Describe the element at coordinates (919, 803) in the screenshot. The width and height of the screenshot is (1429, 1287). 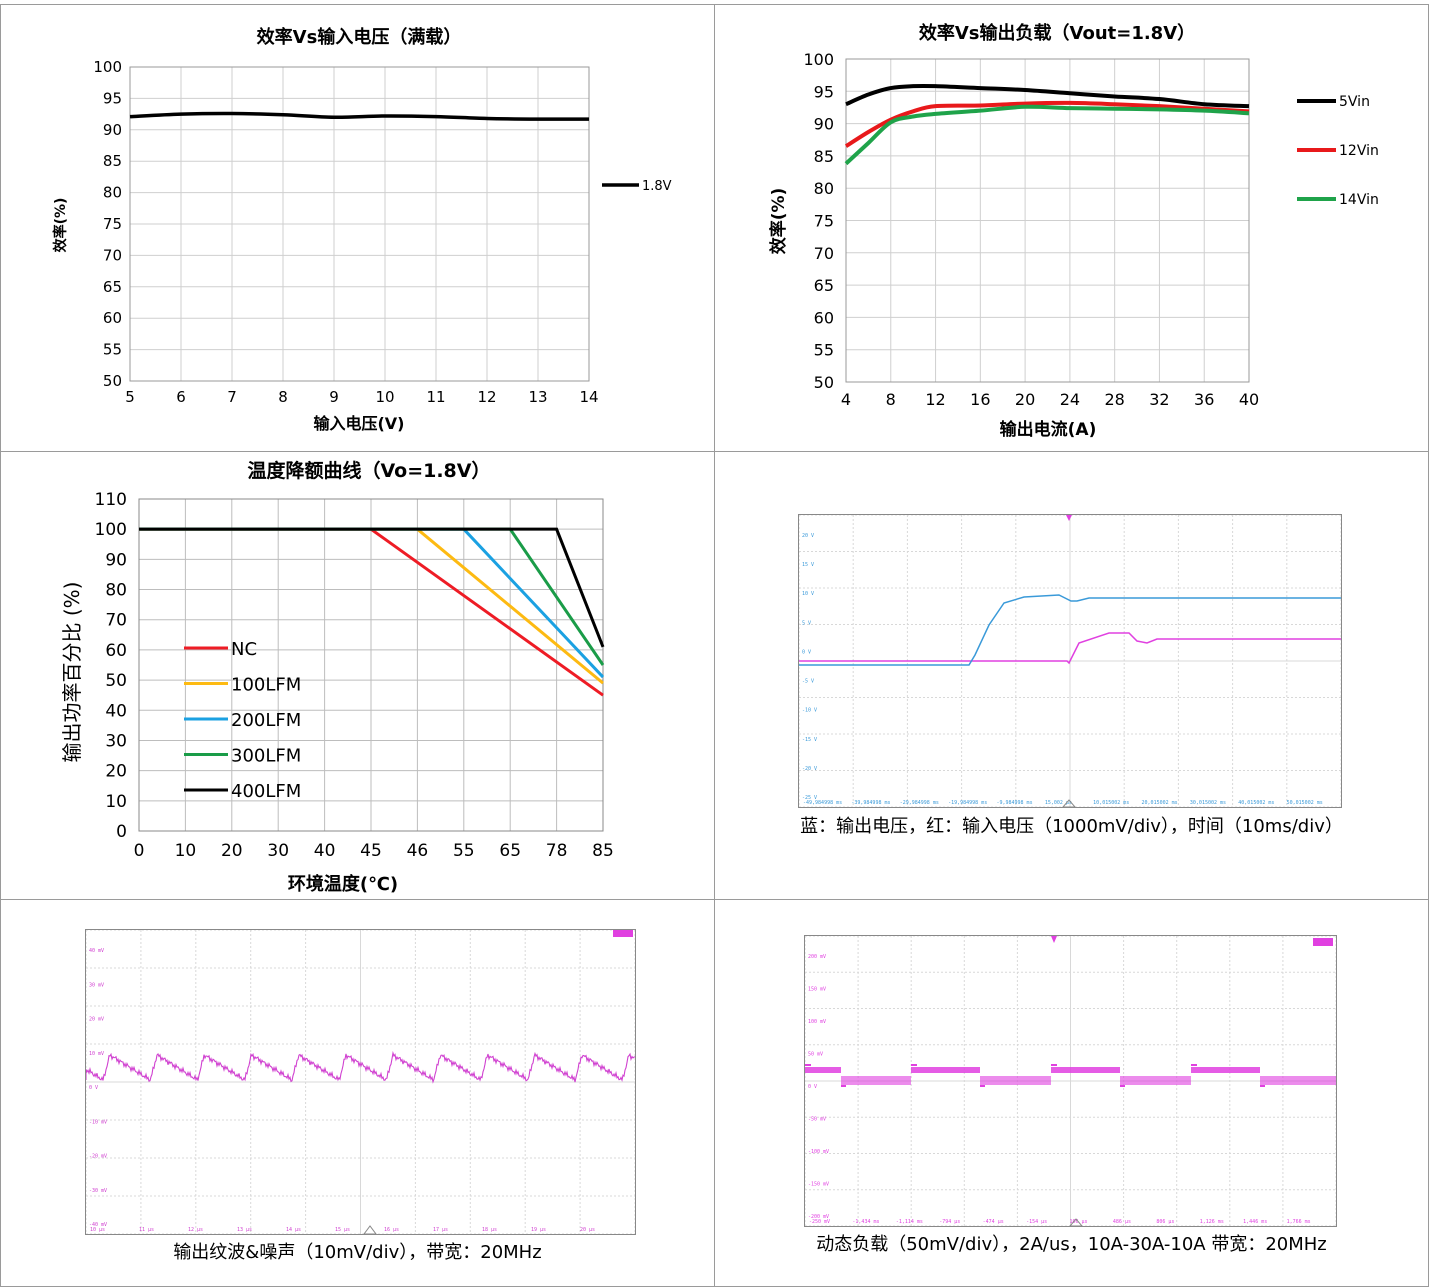
I see `scope-x-label: -29,984998 ms` at that location.